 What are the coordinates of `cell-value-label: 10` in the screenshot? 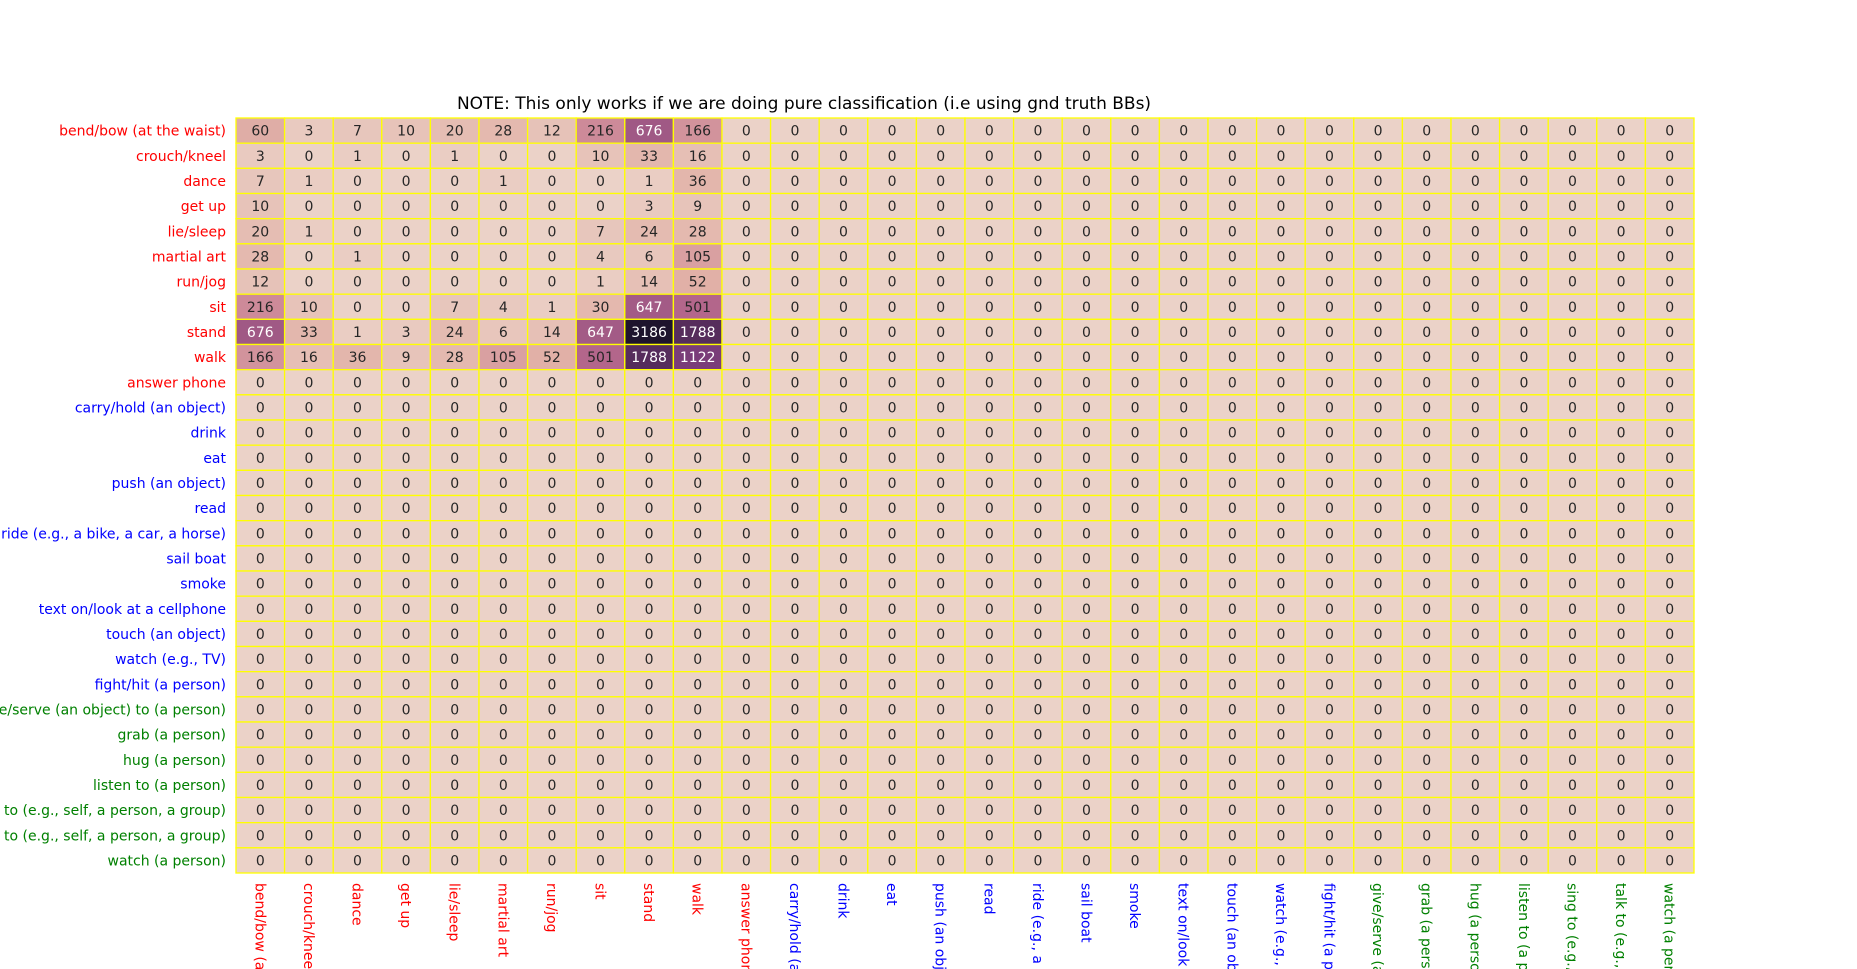 It's located at (309, 308).